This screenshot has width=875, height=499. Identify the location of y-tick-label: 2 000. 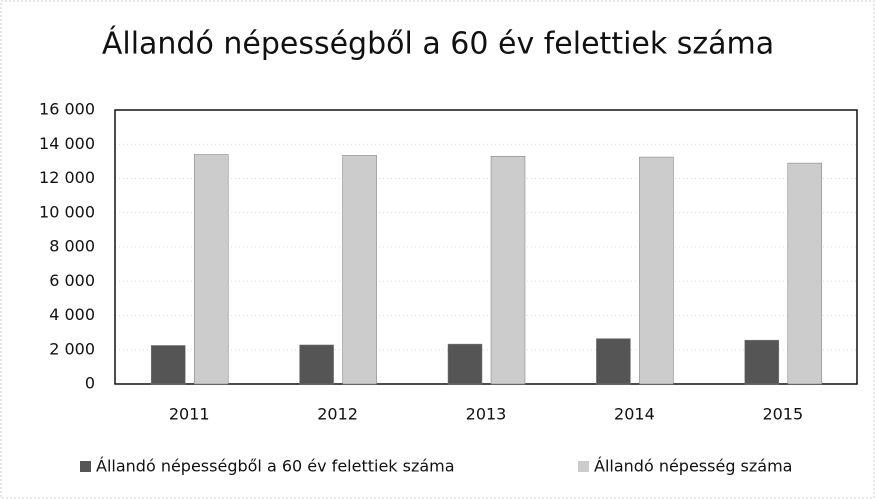
(72, 348).